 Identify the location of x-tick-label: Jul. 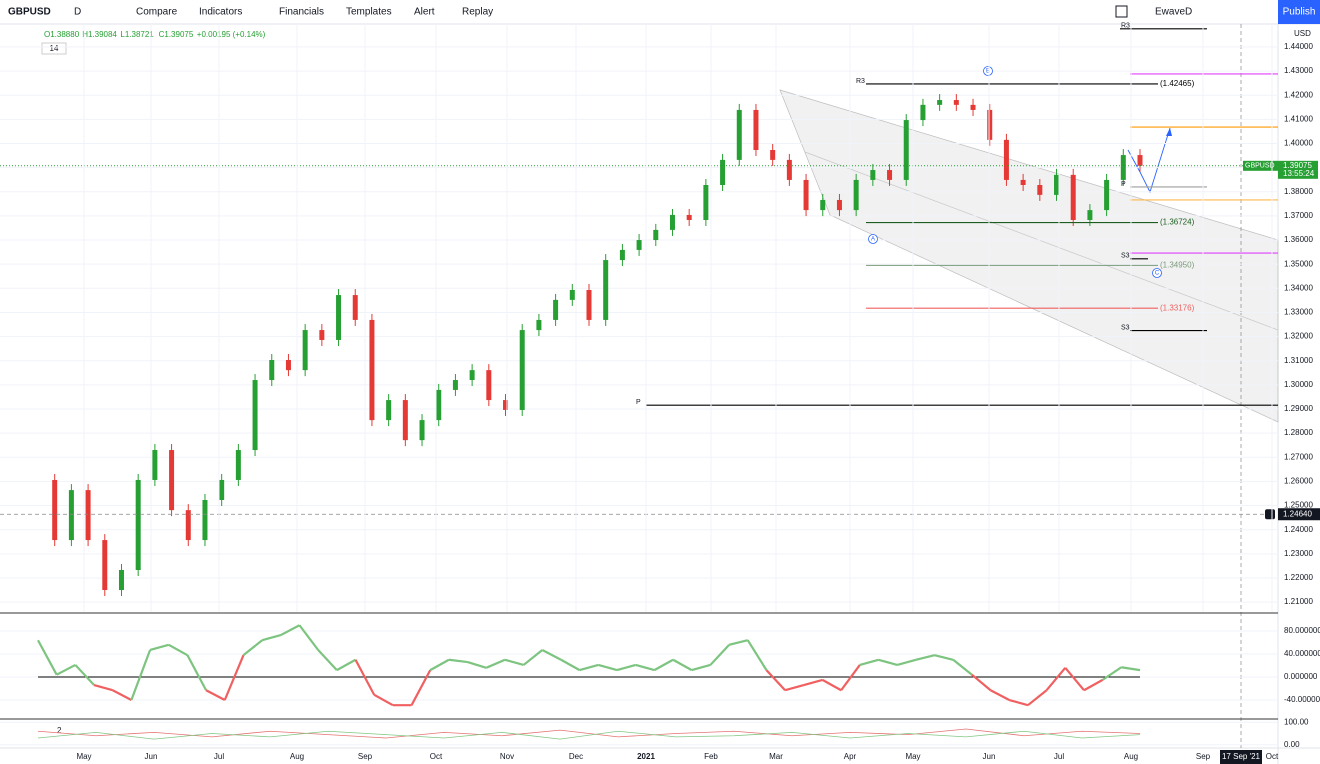
(1059, 756).